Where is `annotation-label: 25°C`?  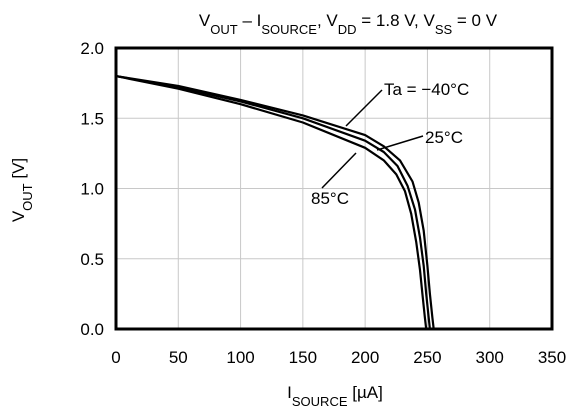 annotation-label: 25°C is located at coordinates (444, 137).